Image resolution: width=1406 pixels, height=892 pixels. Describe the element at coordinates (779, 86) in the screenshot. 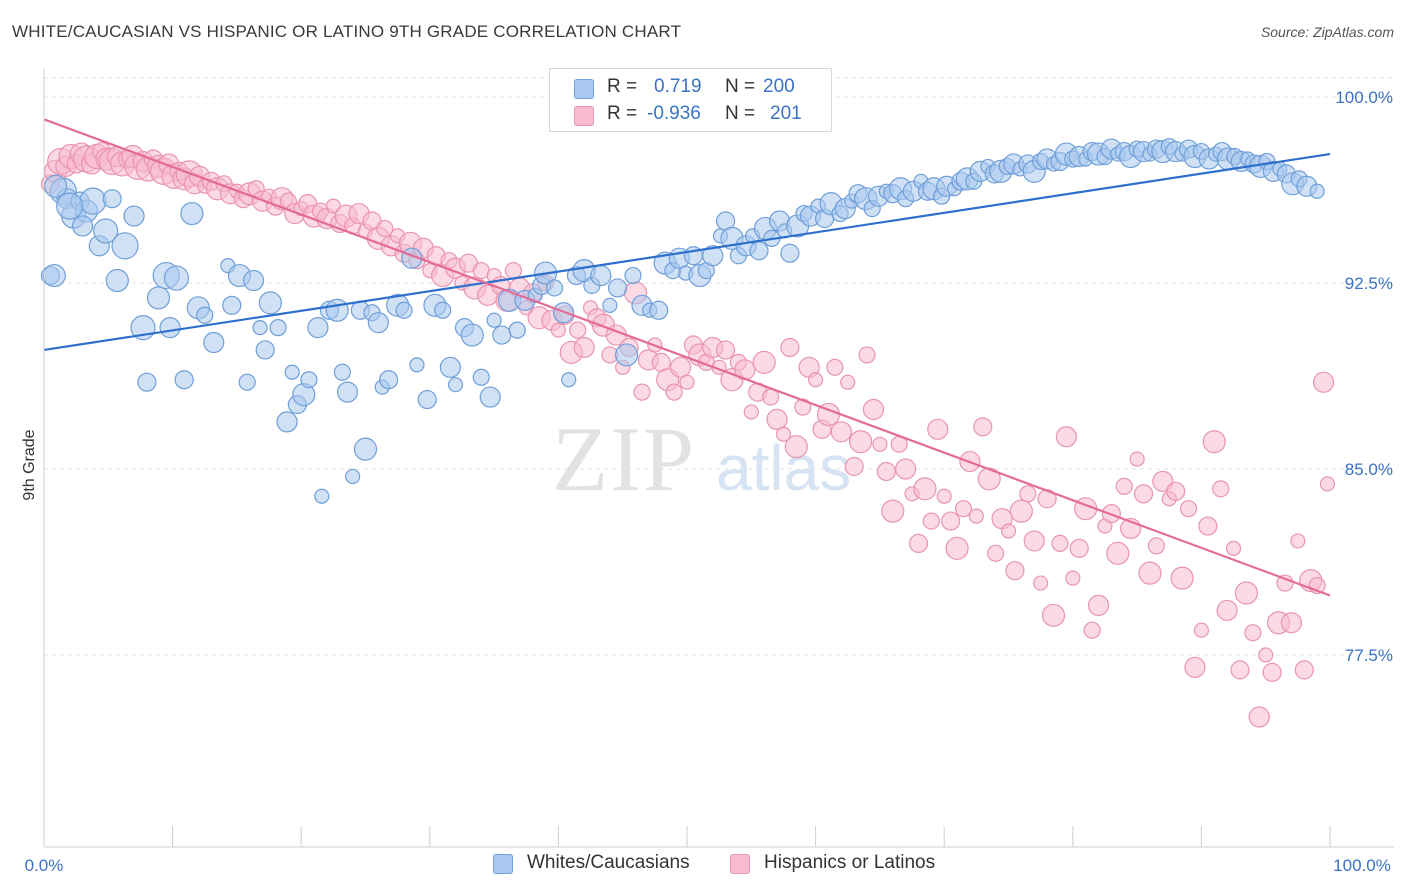

I see `legend-n-value: 200` at that location.